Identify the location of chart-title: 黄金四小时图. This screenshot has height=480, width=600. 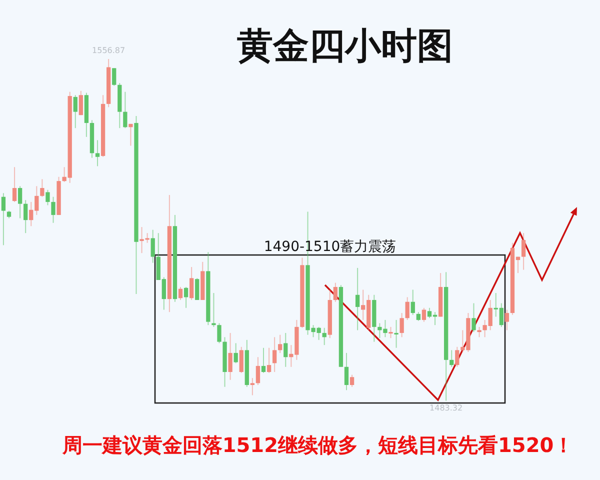
(345, 46).